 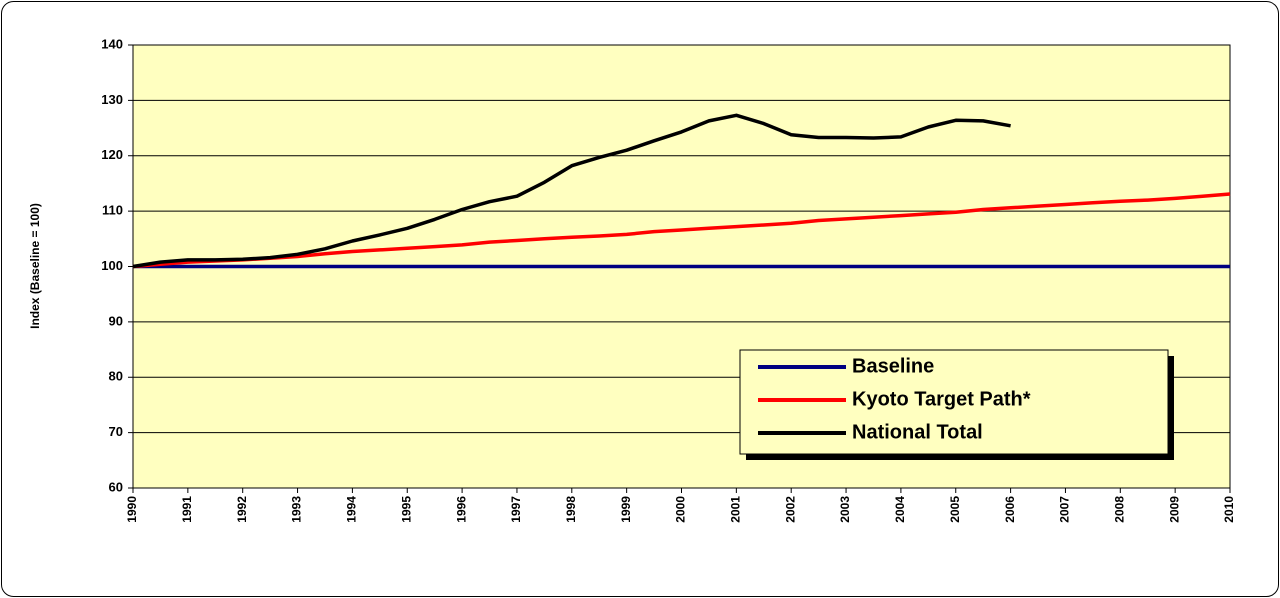 I want to click on x-tick-label: 1992, so click(x=242, y=509).